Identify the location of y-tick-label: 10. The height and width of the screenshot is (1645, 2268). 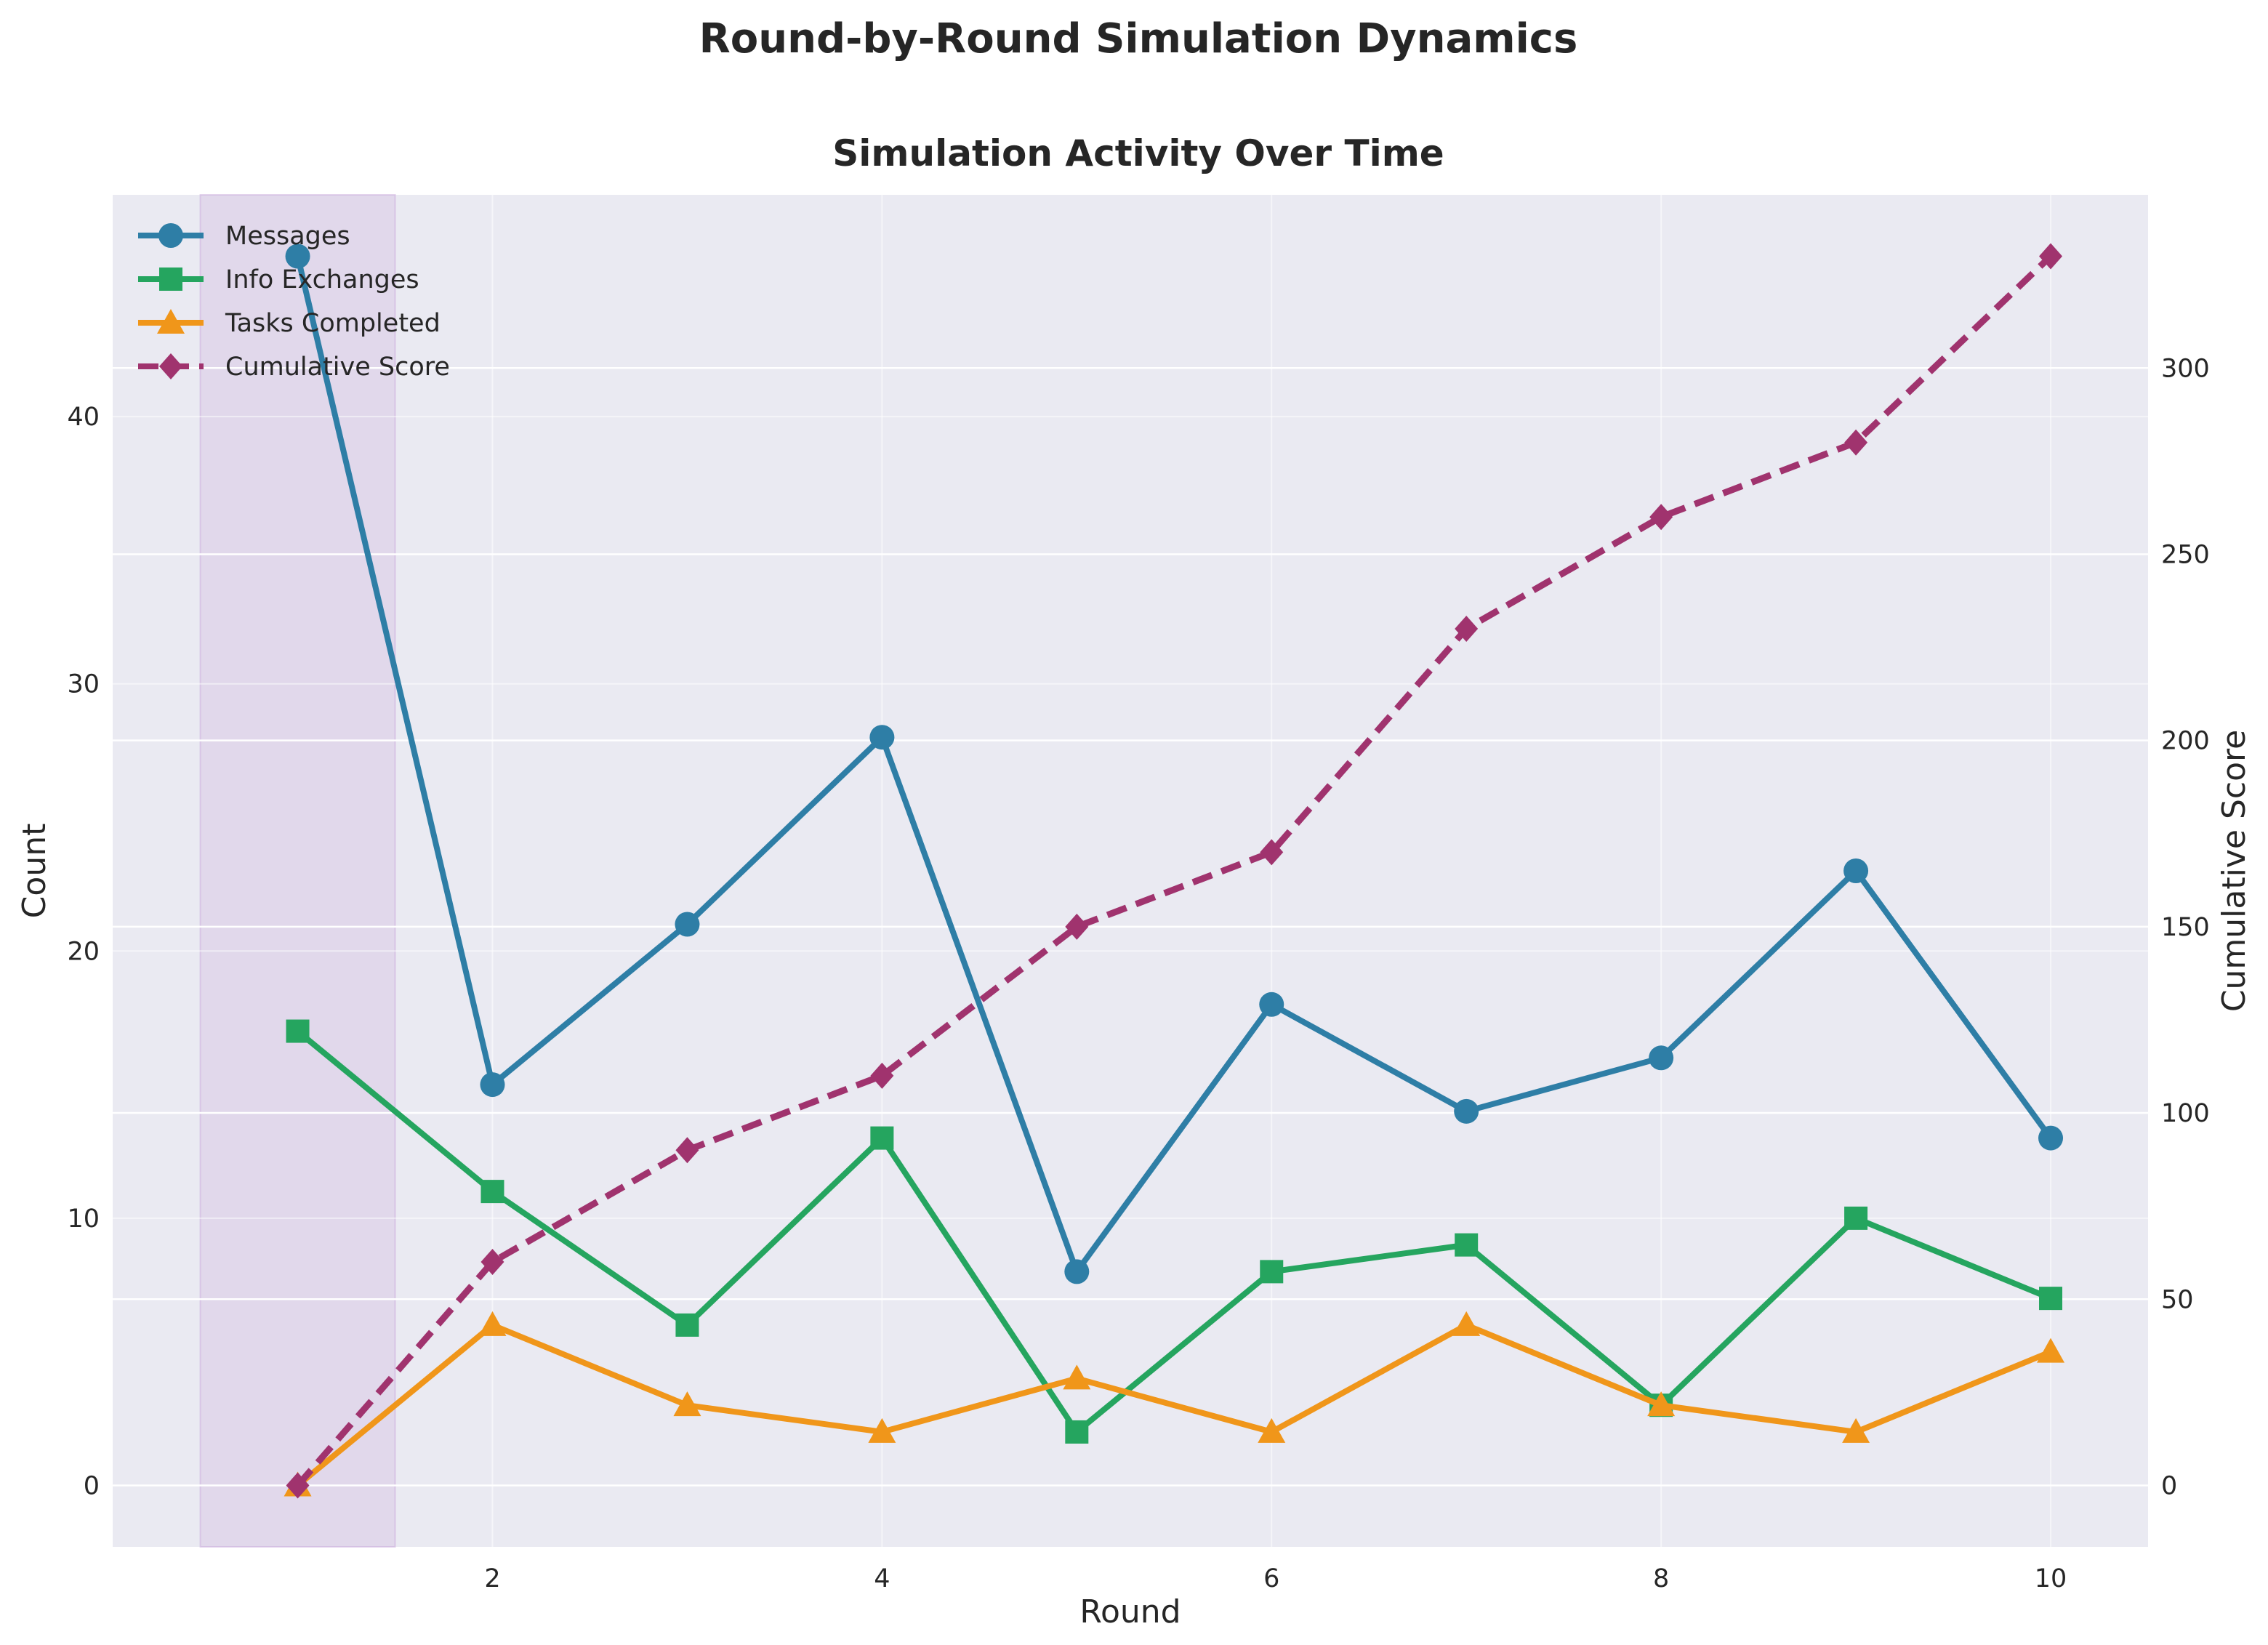
(83, 1219).